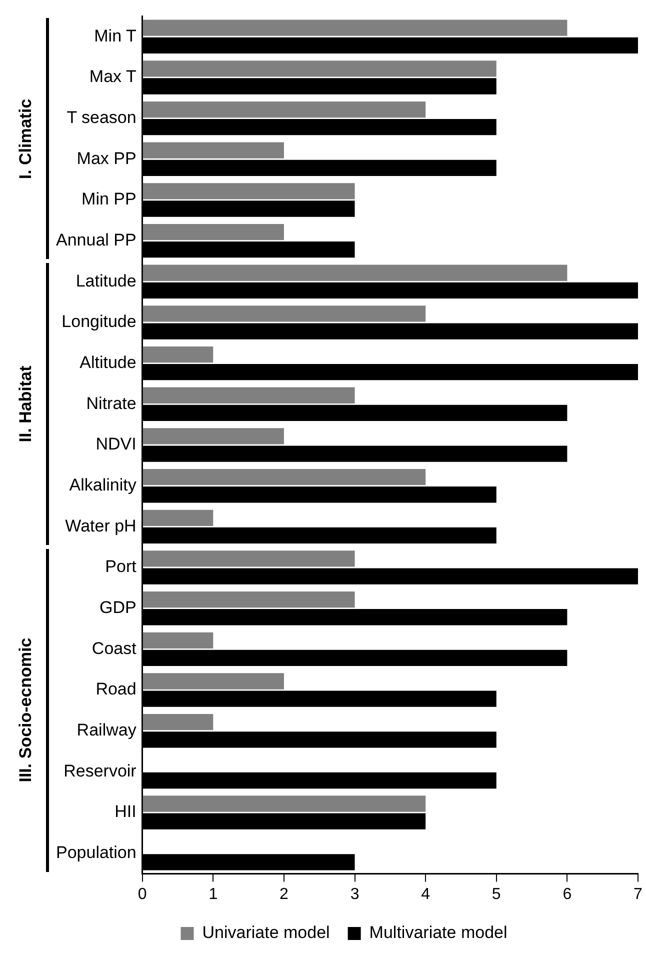 The width and height of the screenshot is (646, 956). Describe the element at coordinates (118, 608) in the screenshot. I see `y-tick-label: GDP` at that location.